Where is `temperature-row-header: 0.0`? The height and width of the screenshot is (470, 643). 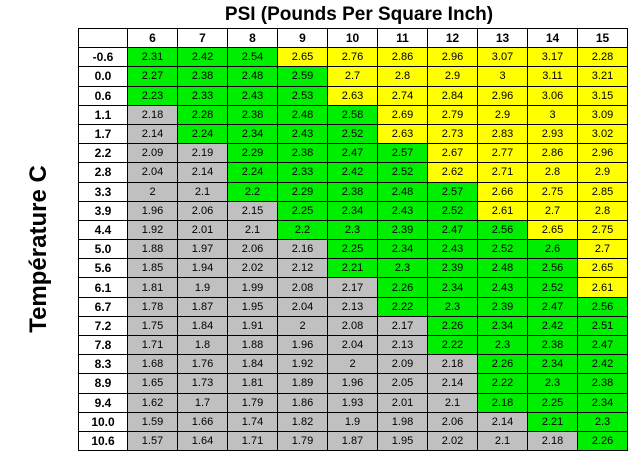
temperature-row-header: 0.0 is located at coordinates (103, 76).